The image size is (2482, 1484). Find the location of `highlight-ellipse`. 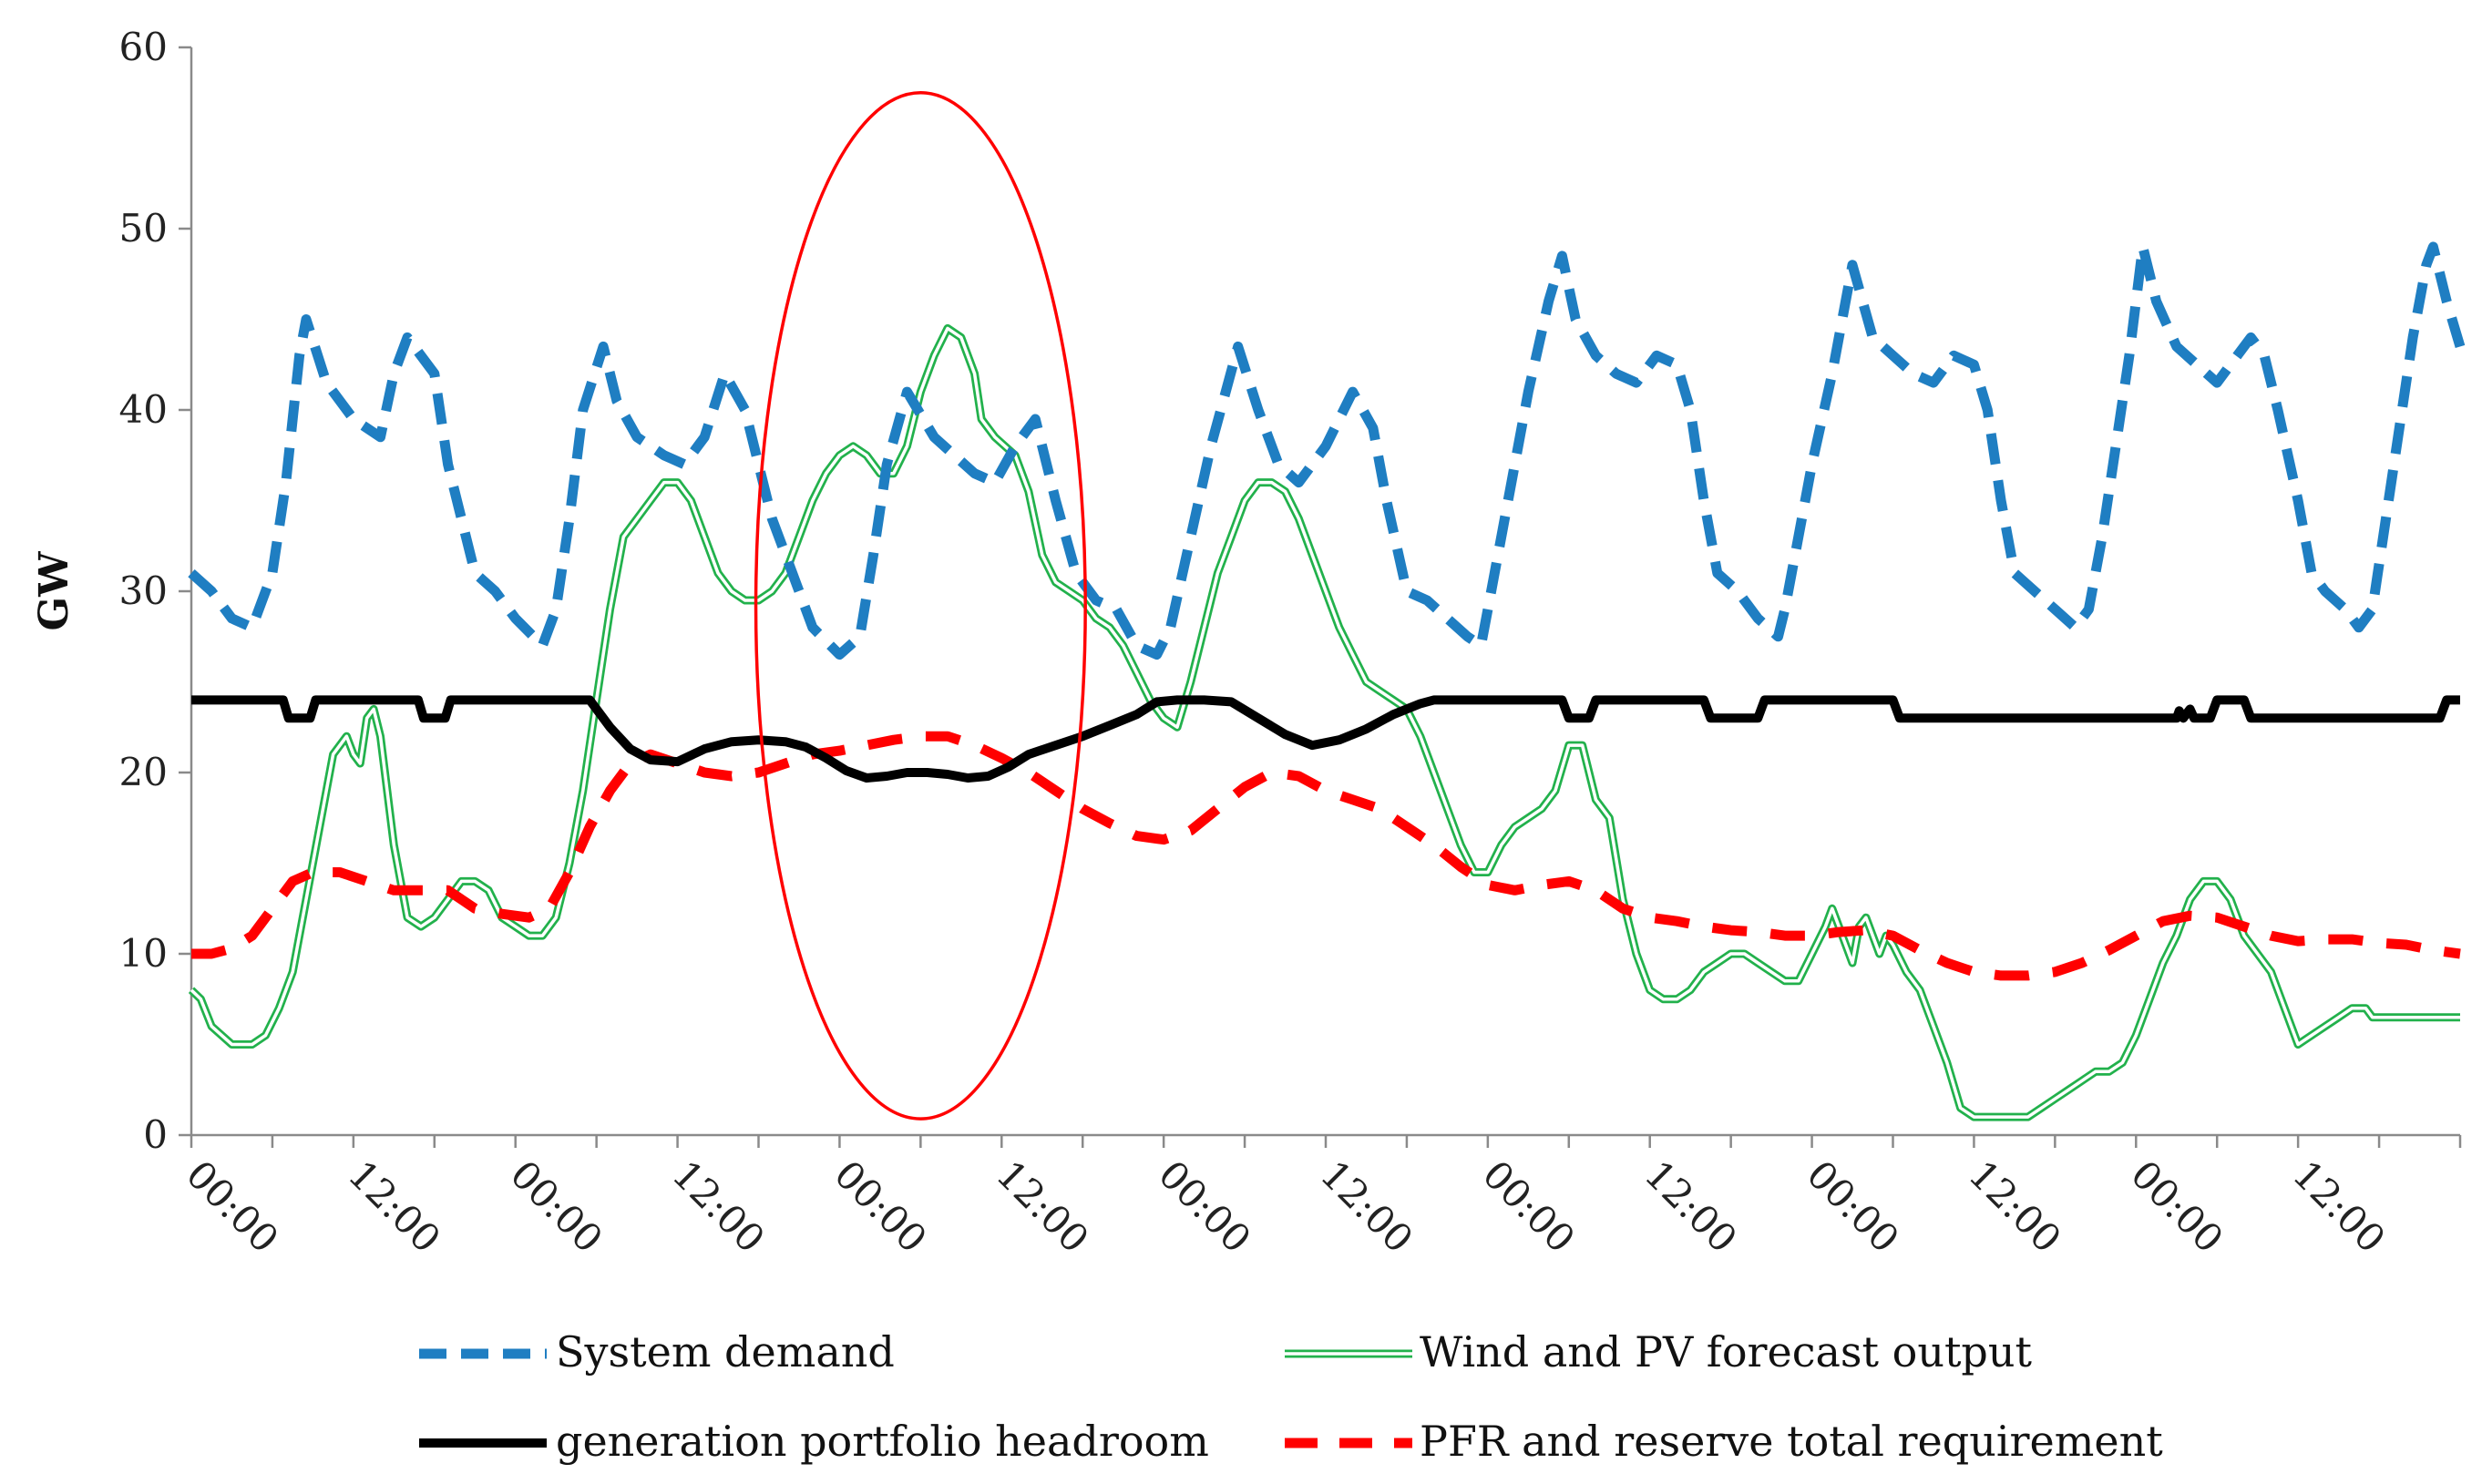

highlight-ellipse is located at coordinates (920, 606).